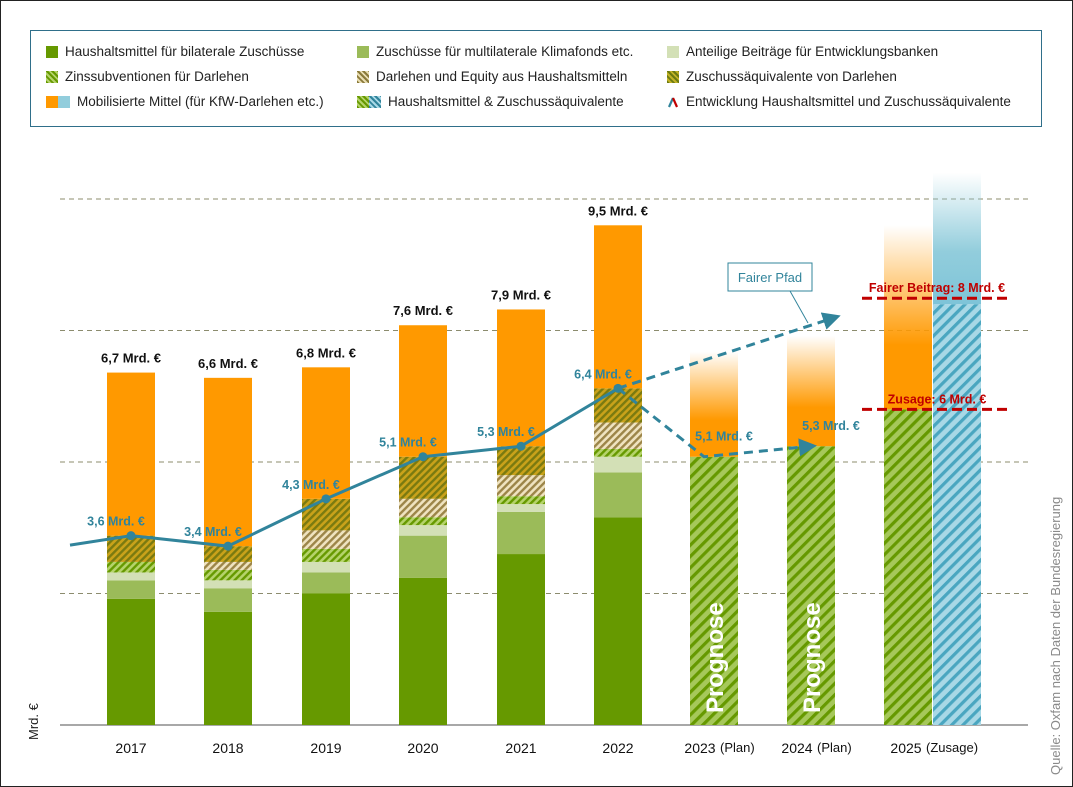 The width and height of the screenshot is (1073, 787). What do you see at coordinates (521, 294) in the screenshot?
I see `total-value-label: 7,9 Mrd. €` at bounding box center [521, 294].